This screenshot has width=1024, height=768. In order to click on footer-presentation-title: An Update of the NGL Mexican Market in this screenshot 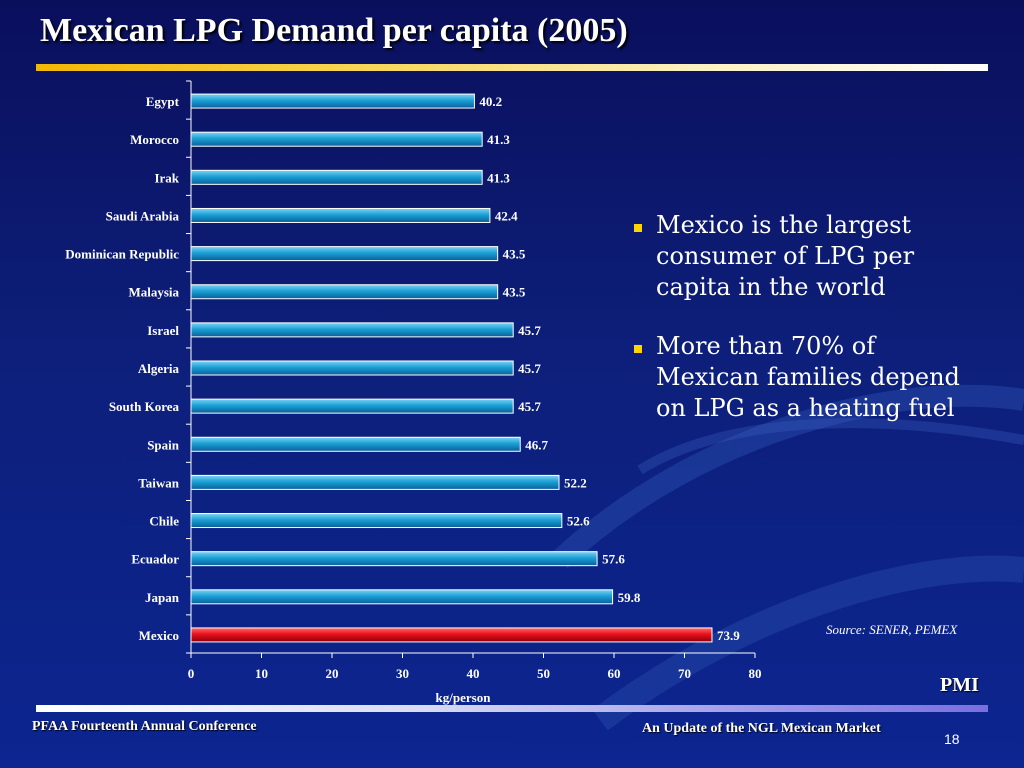, I will do `click(761, 728)`.